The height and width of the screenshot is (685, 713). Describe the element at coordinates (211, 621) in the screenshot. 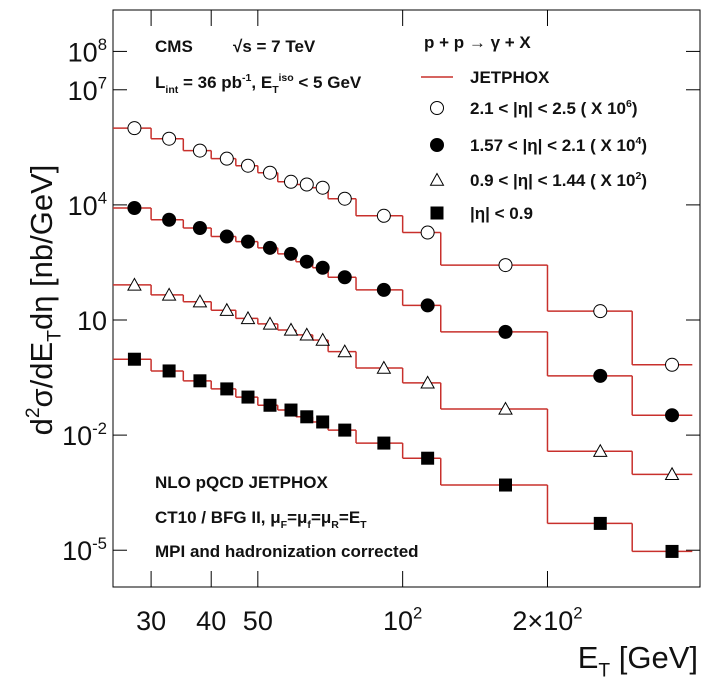

I see `x-tick-label: 40` at that location.